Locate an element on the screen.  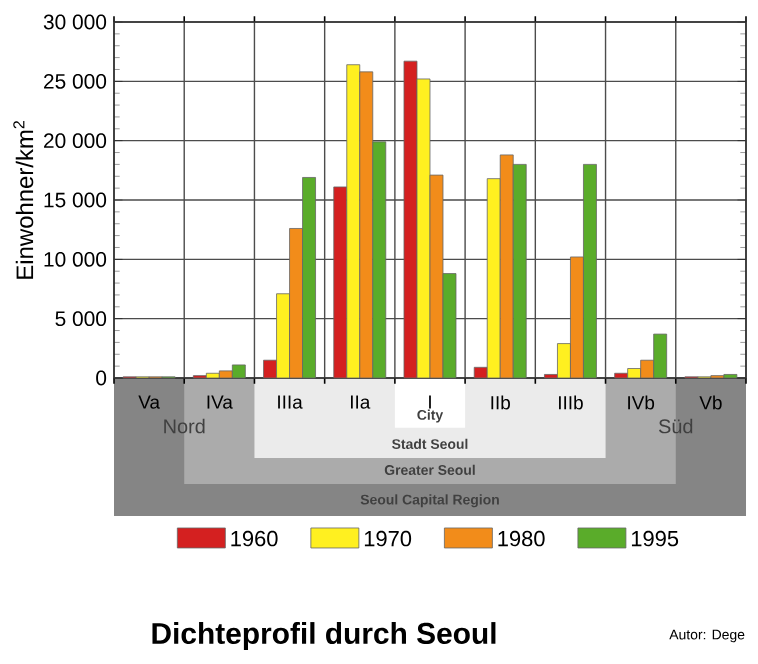
x-tick-label: I is located at coordinates (430, 402).